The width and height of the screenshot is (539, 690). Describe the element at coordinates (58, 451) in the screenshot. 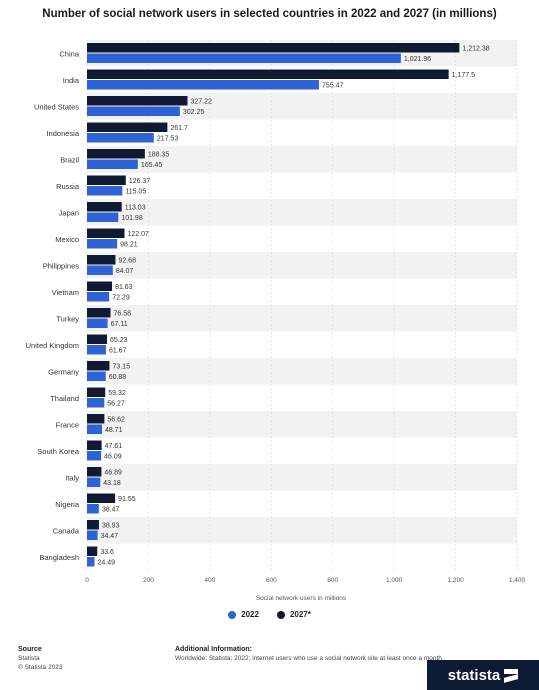

I see `category-label: South Korea` at that location.